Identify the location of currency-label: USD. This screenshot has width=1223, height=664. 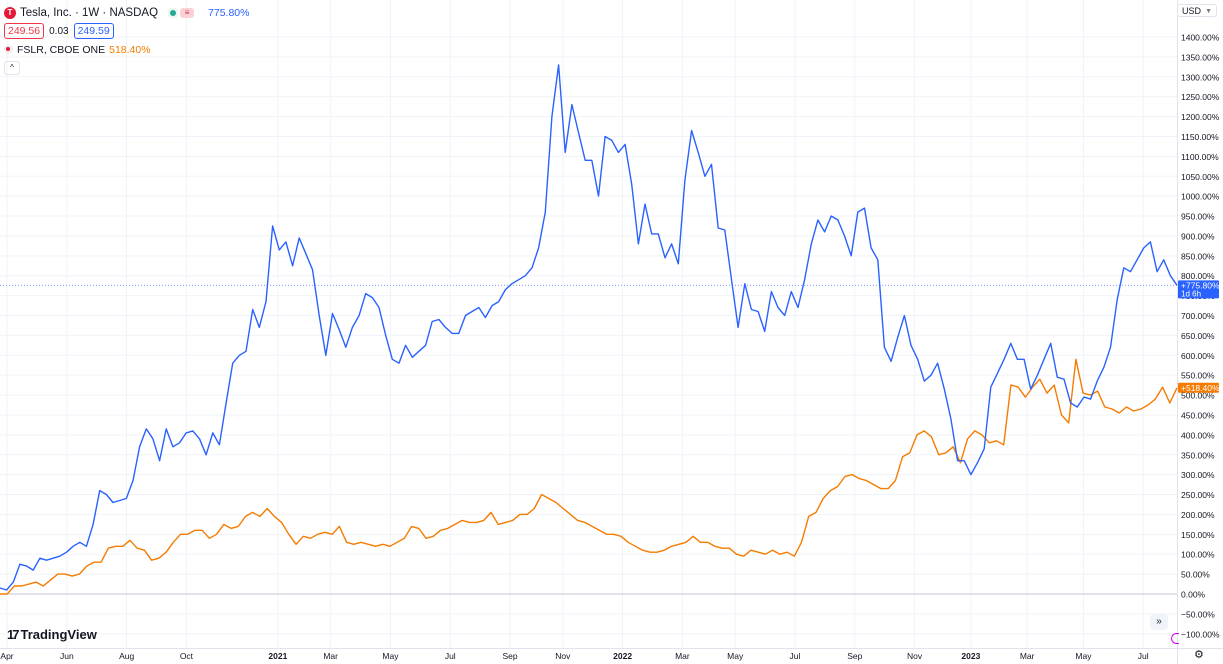
(1192, 11).